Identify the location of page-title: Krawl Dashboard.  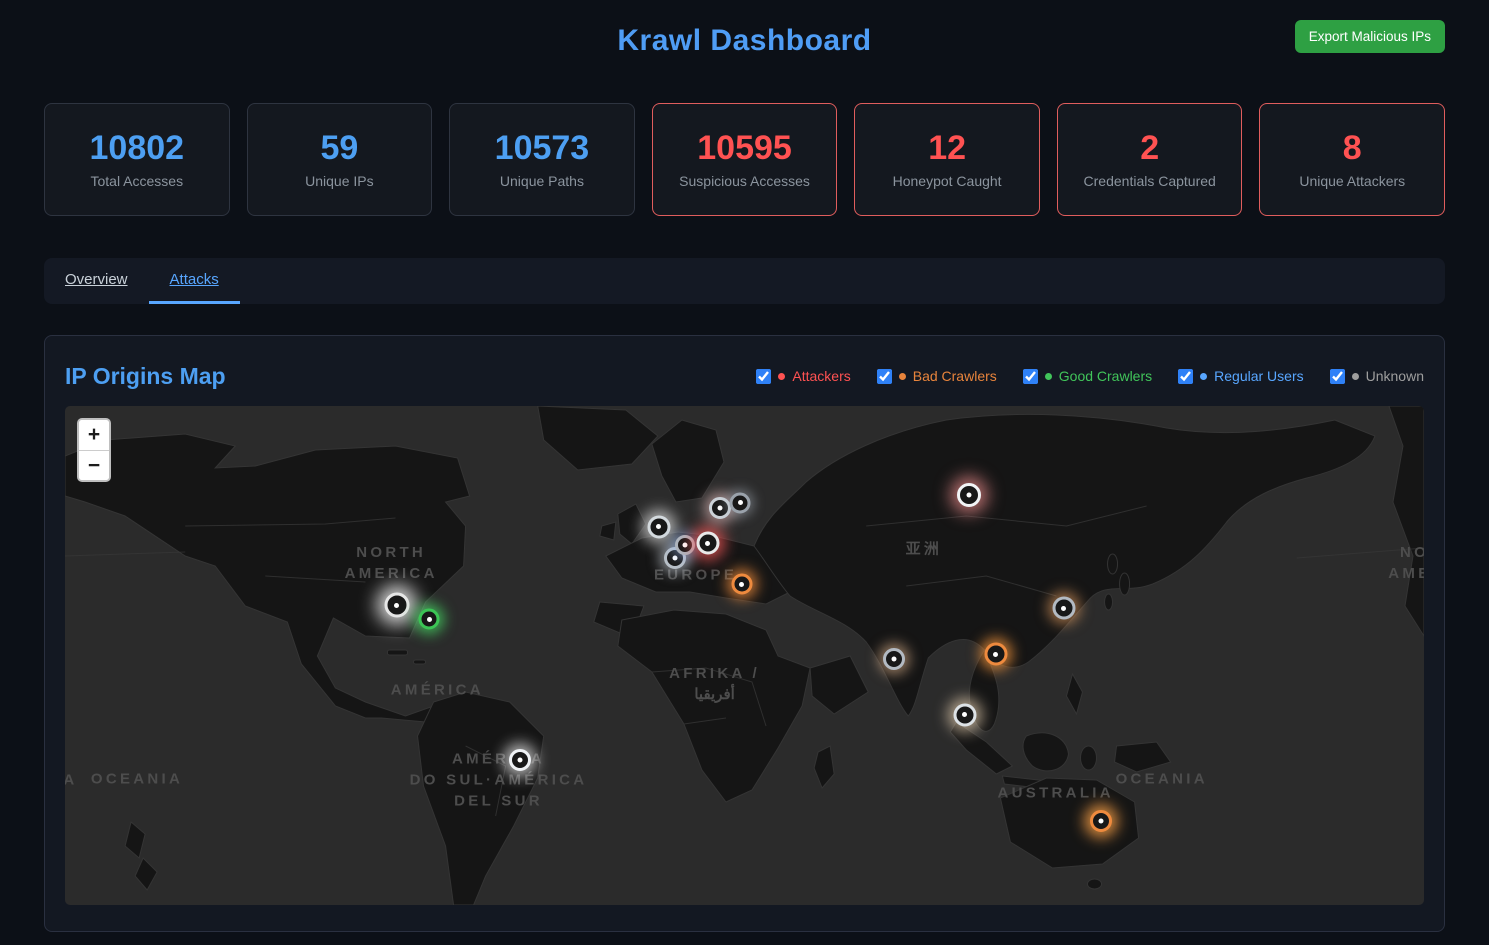
(744, 40).